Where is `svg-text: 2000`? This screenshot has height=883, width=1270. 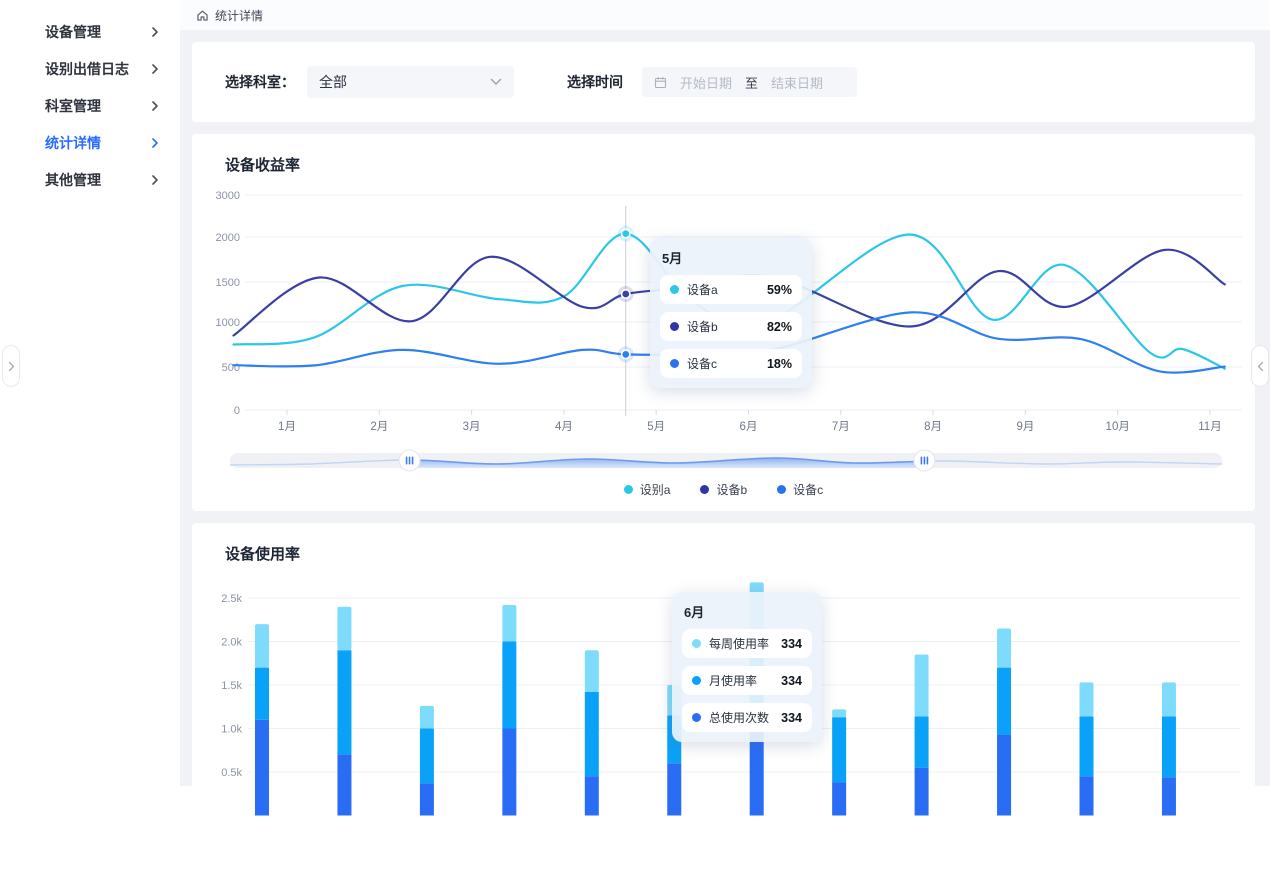 svg-text: 2000 is located at coordinates (228, 238).